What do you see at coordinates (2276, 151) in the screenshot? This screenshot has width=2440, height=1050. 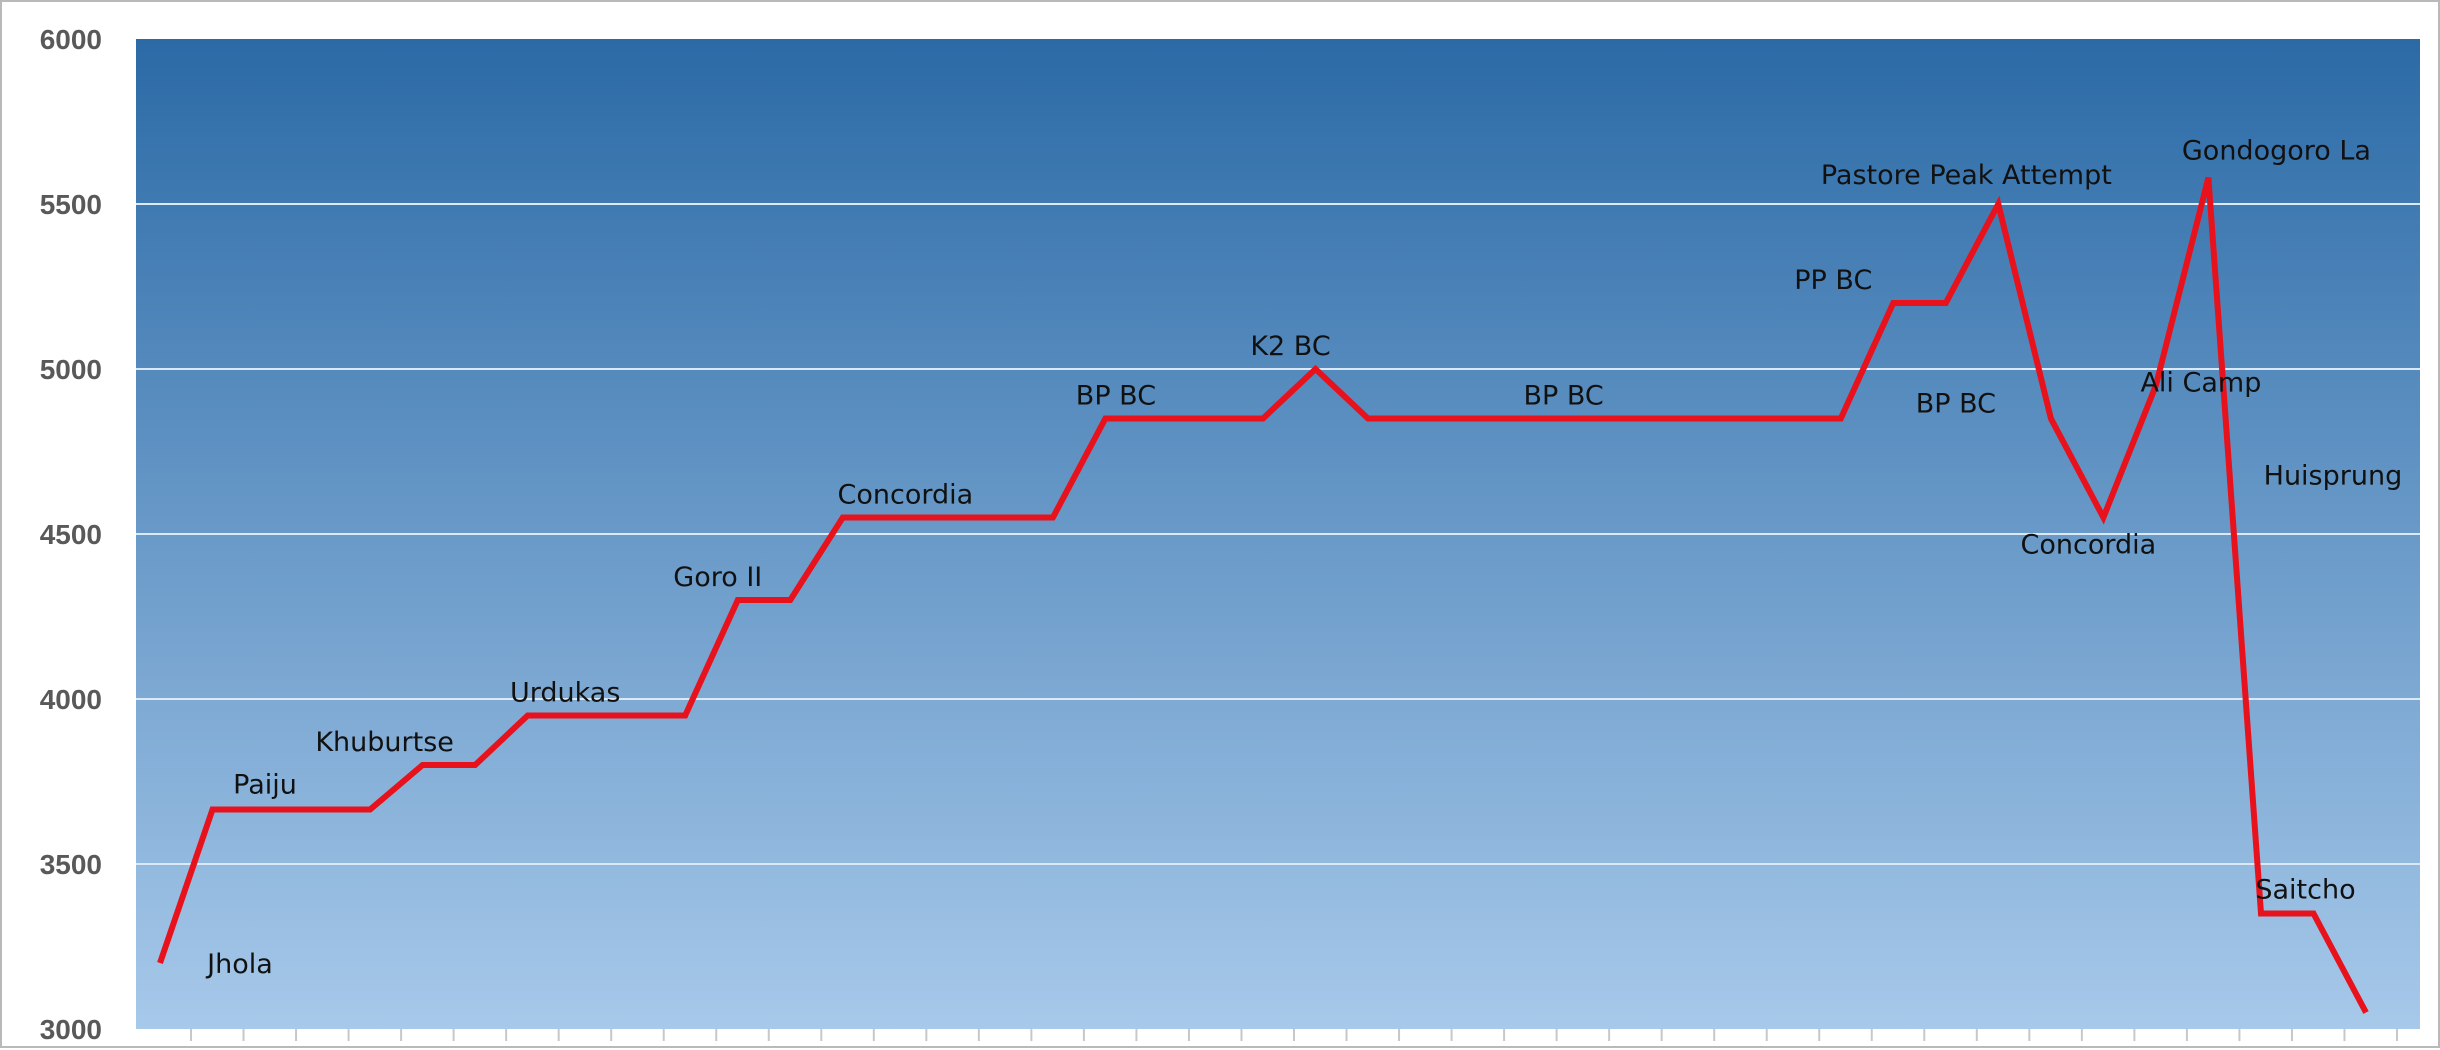 I see `point-label: Gondogoro La` at bounding box center [2276, 151].